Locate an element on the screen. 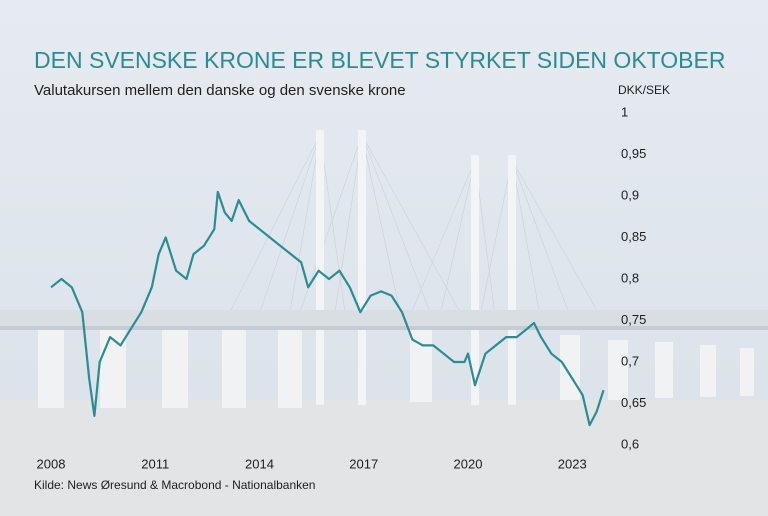  x-tick-label: 2017 is located at coordinates (363, 463).